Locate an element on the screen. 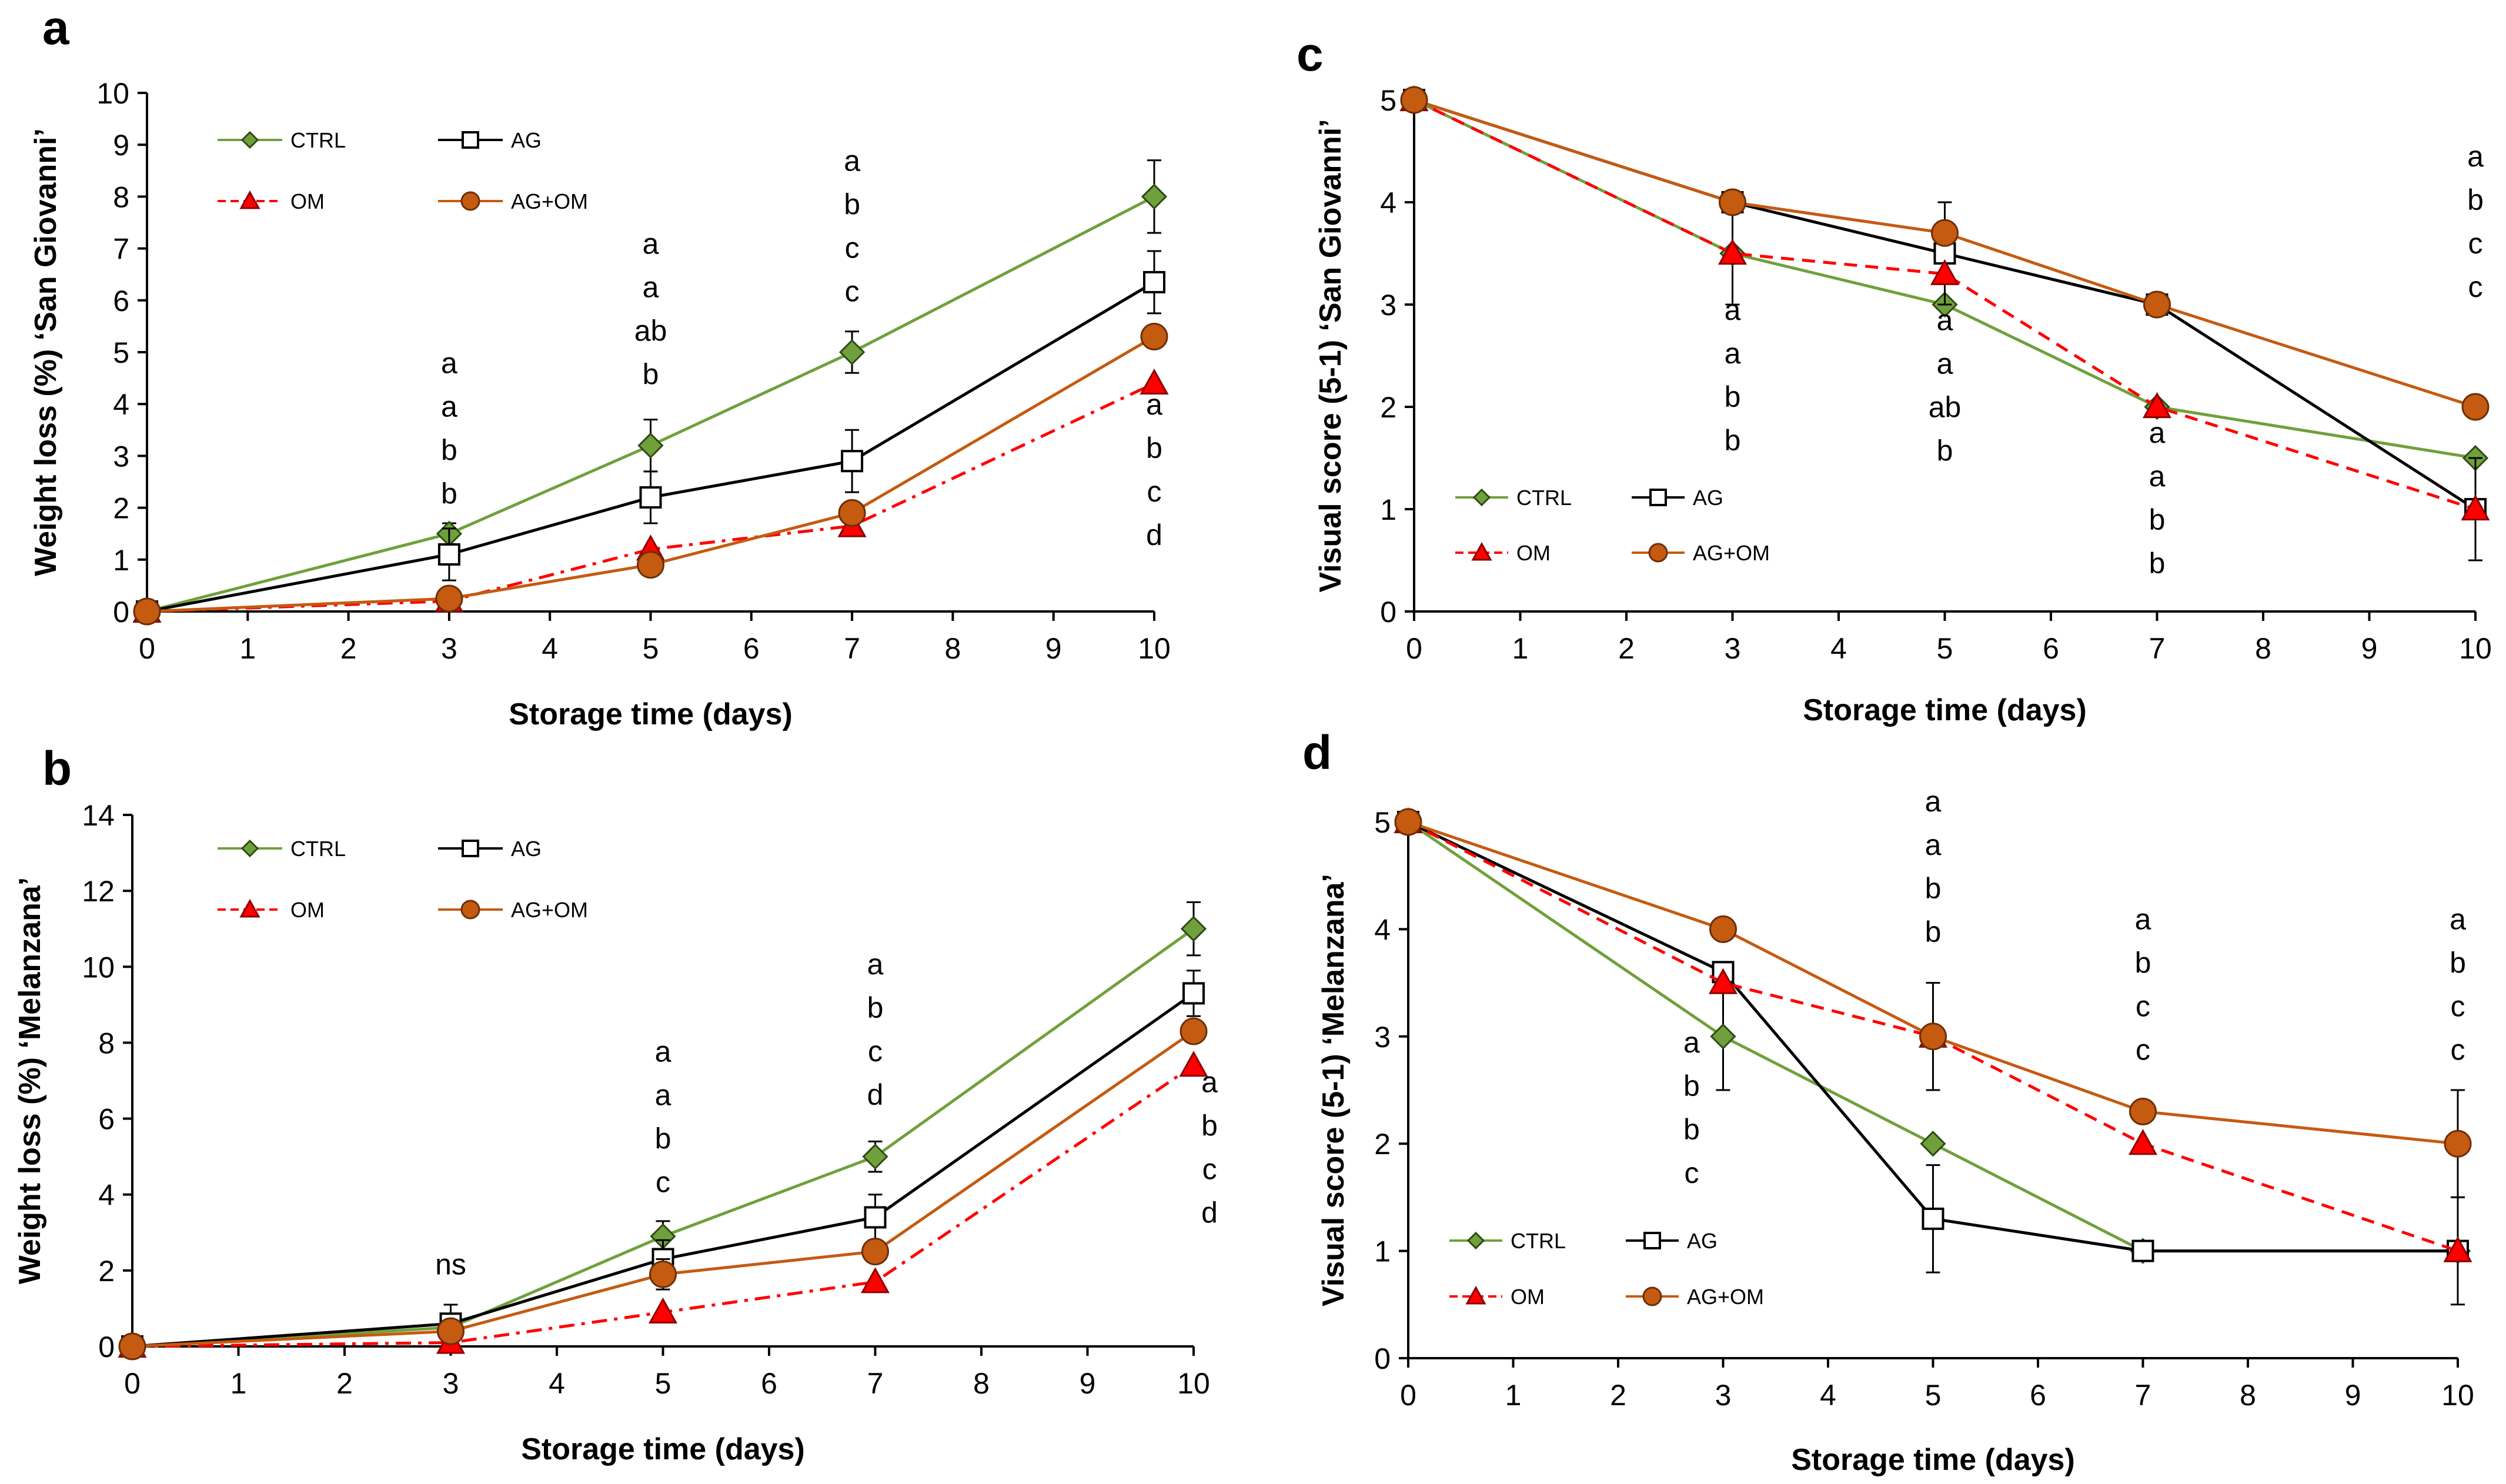  x-tick-label: 10 is located at coordinates (2475, 649).